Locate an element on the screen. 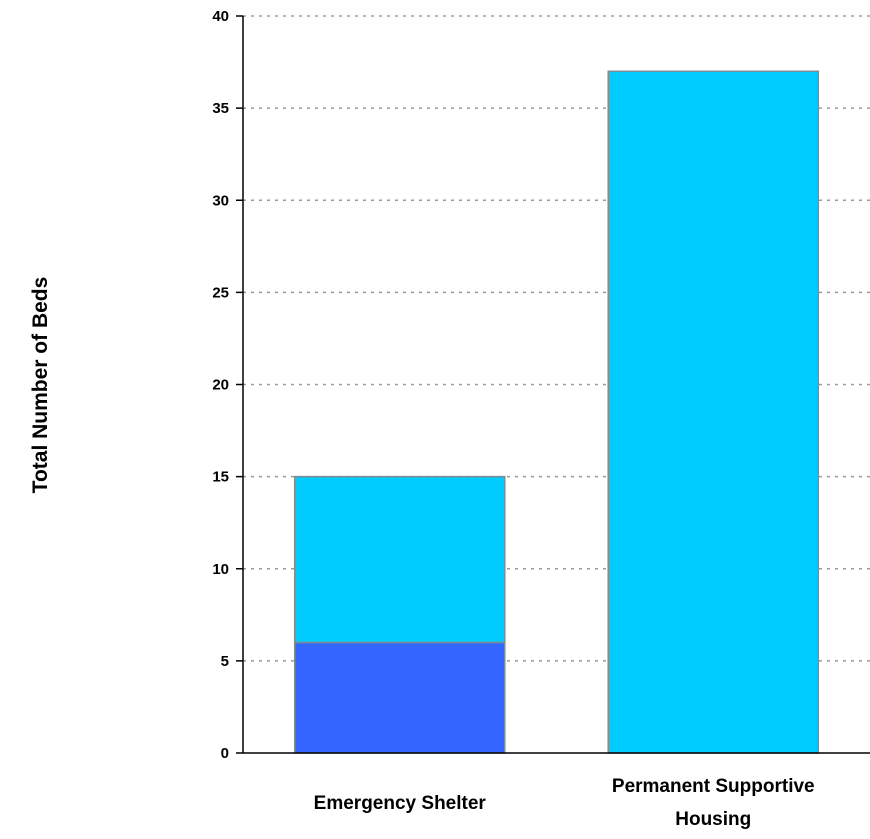  y-tick-label: 25 is located at coordinates (220, 292).